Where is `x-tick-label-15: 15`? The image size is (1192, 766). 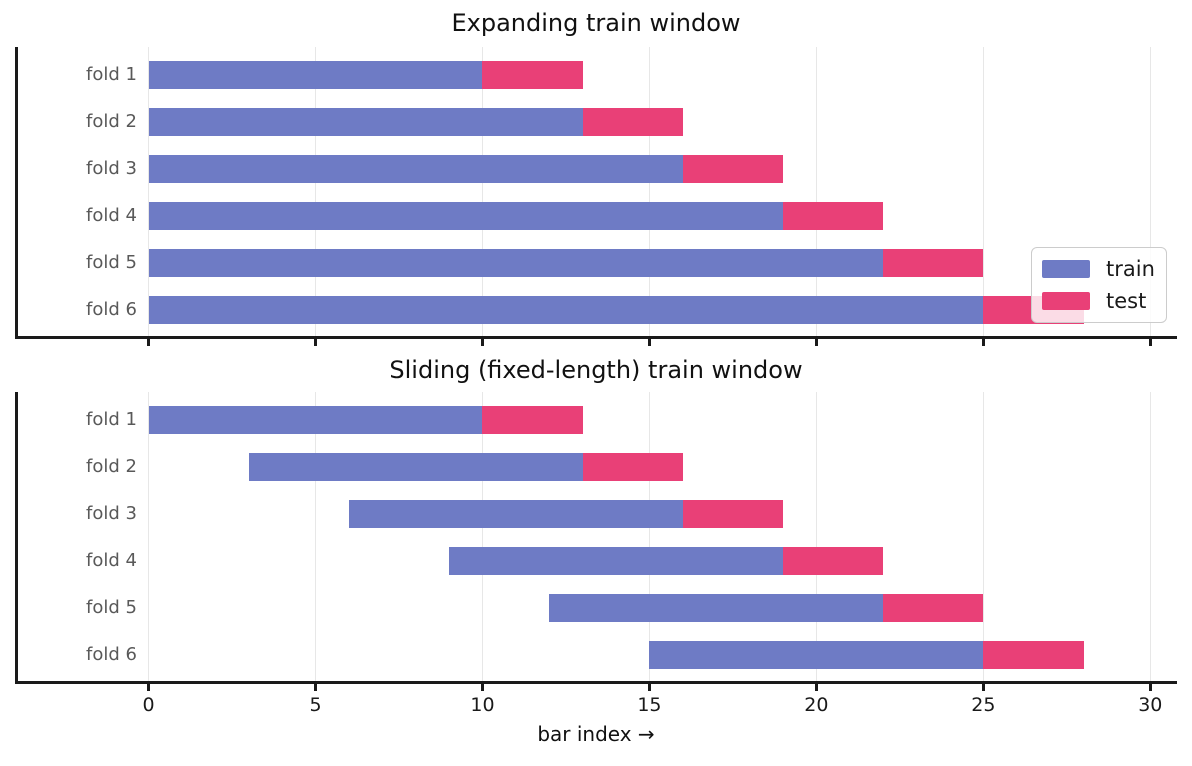 x-tick-label-15: 15 is located at coordinates (649, 705).